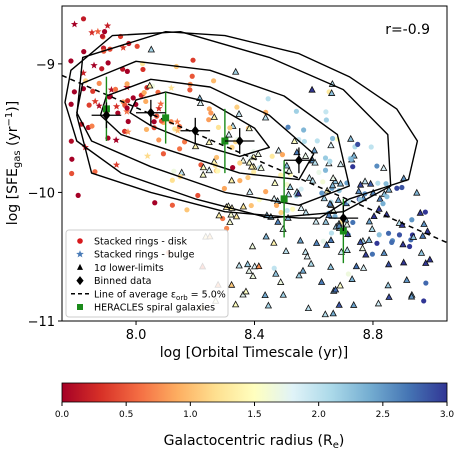 The width and height of the screenshot is (463, 463). Describe the element at coordinates (41, 322) in the screenshot. I see `y-tick-label: −11` at that location.